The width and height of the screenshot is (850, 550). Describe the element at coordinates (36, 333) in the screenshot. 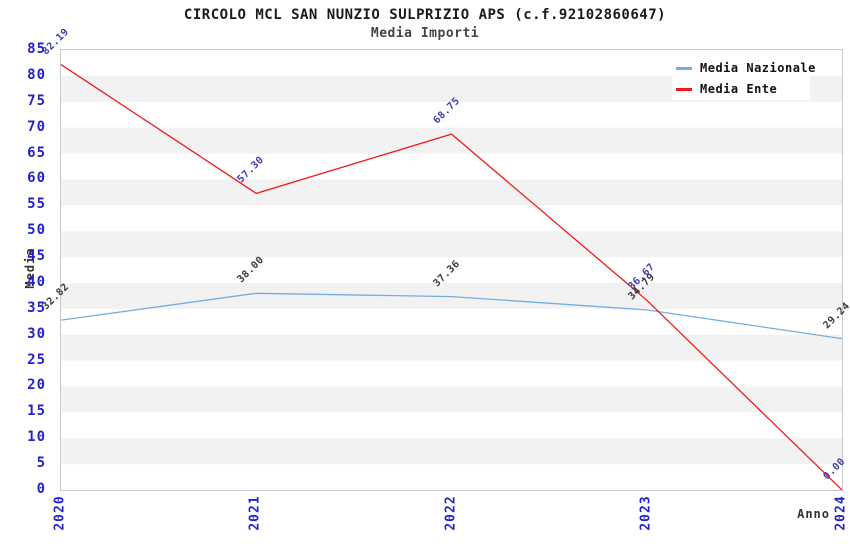

I see `y-tick-label: 30` at that location.